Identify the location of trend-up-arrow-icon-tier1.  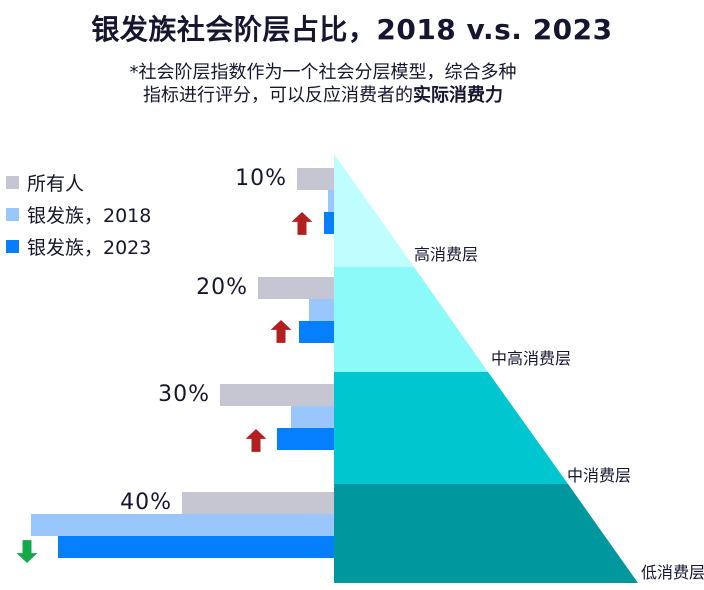
(302, 224).